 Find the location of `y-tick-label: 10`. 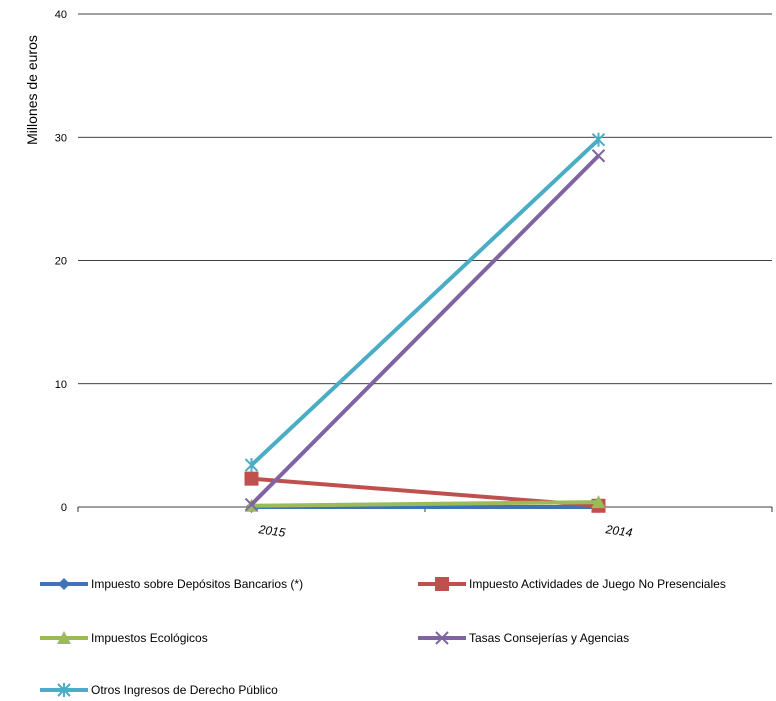

y-tick-label: 10 is located at coordinates (61, 385).